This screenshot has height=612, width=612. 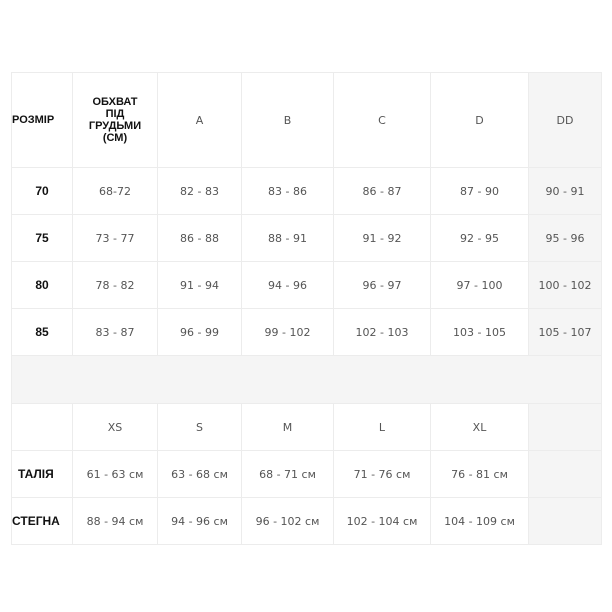 What do you see at coordinates (287, 474) in the screenshot?
I see `measurement-cell: 68 - 71 см` at bounding box center [287, 474].